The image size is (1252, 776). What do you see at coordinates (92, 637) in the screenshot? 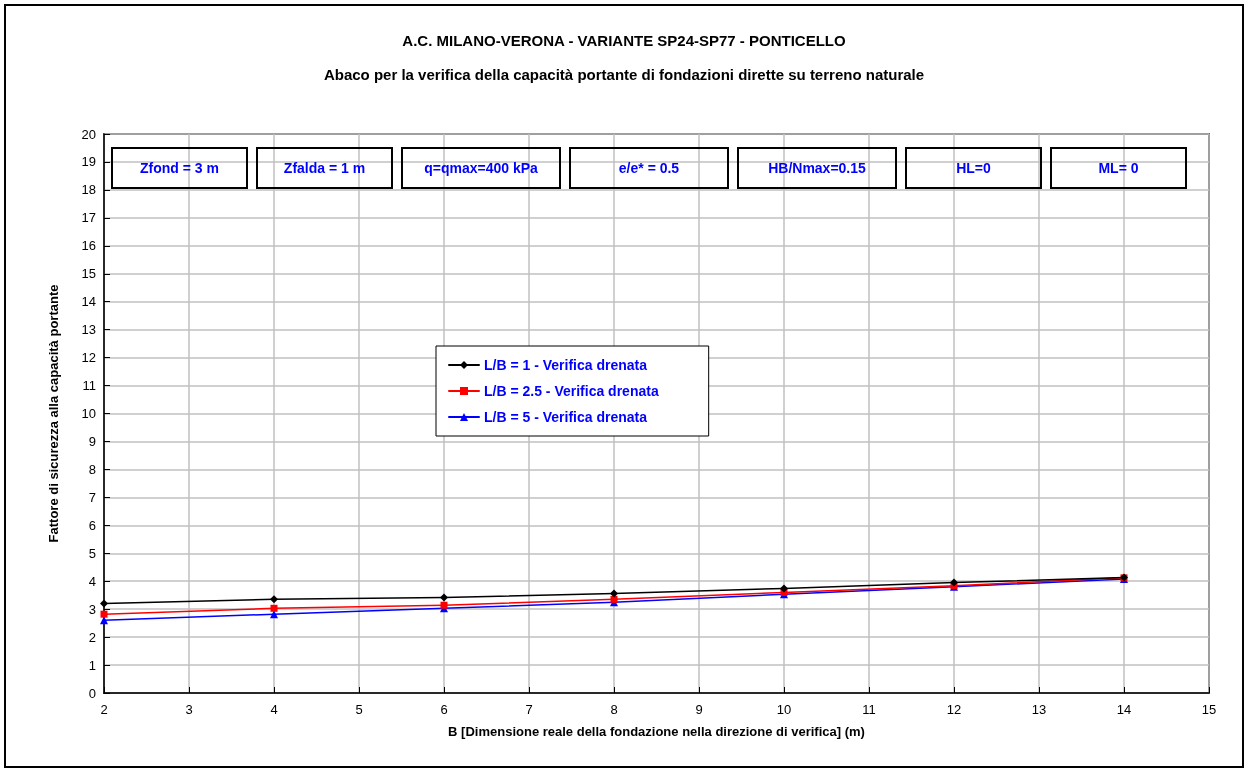
I see `y-tick-label: 2` at bounding box center [92, 637].